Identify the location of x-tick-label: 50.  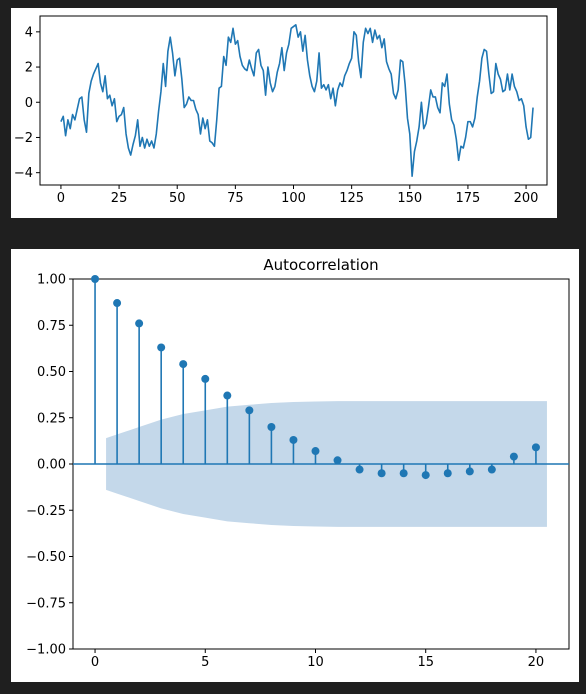
(177, 198).